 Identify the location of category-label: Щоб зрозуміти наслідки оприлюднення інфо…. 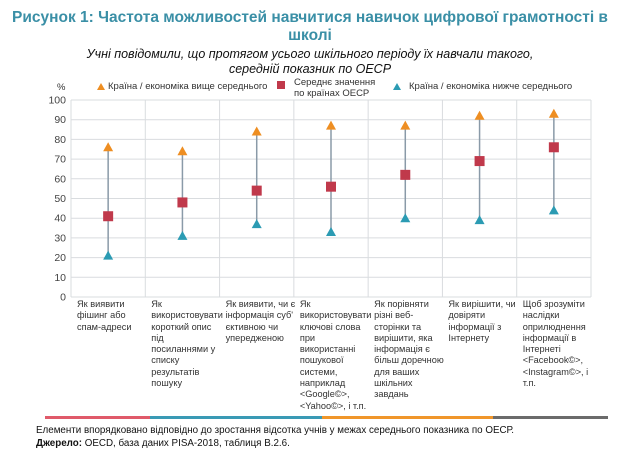
(555, 344).